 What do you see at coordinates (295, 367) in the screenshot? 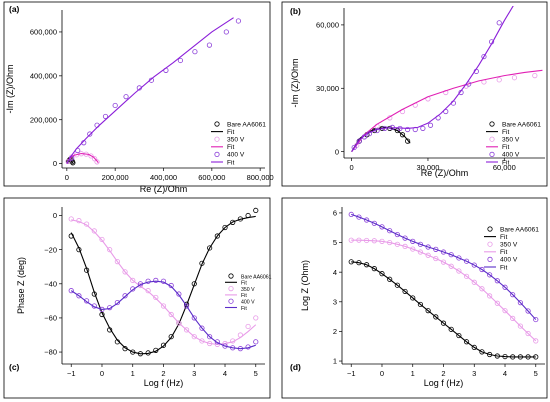
I see `panel-label: (d)` at bounding box center [295, 367].